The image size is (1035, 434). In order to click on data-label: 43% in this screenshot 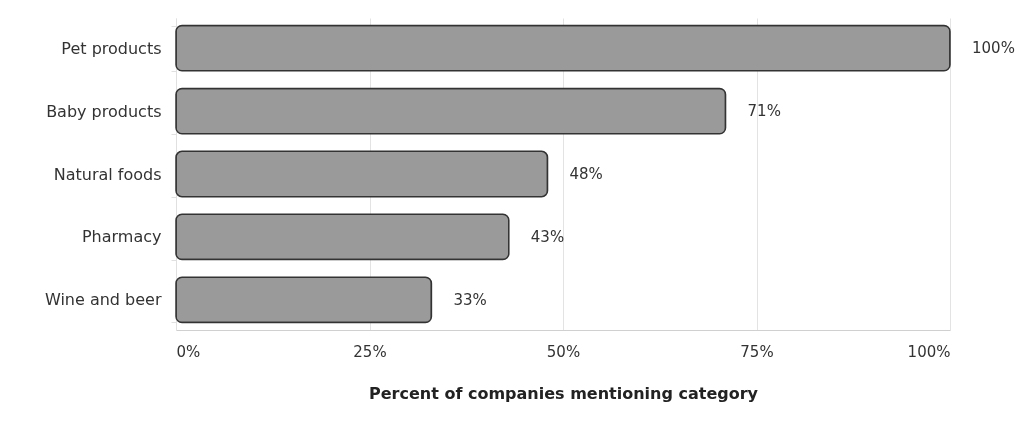, I will do `click(547, 236)`.